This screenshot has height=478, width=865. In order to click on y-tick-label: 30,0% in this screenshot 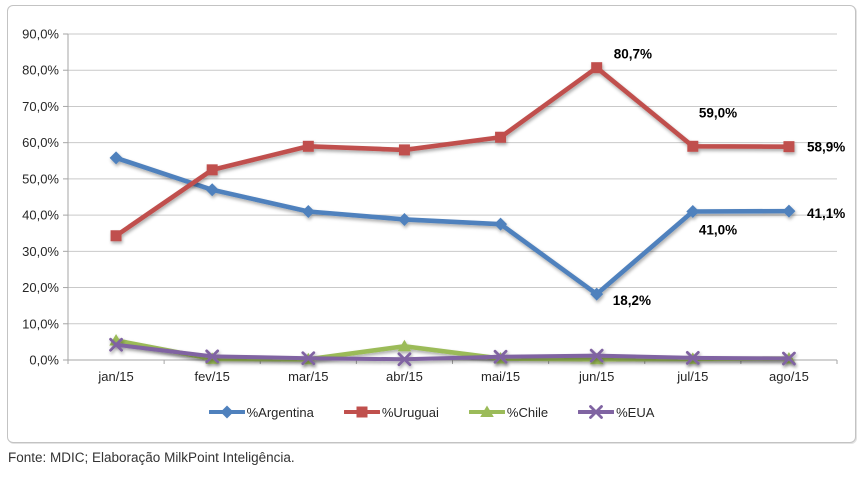, I will do `click(40, 251)`.